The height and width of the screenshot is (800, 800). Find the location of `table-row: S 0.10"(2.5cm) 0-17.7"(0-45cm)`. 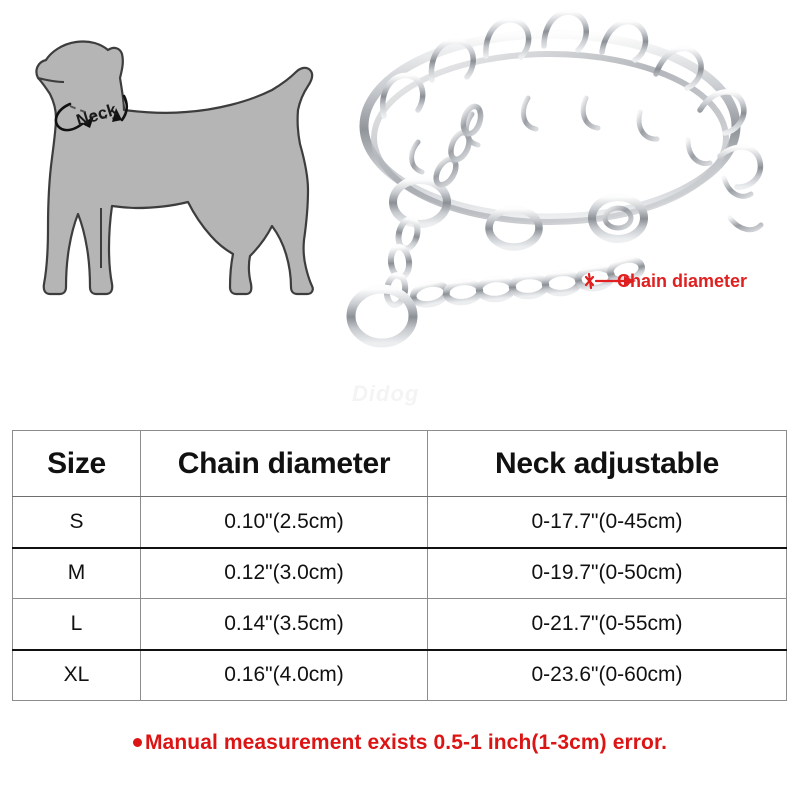

table-row: S 0.10"(2.5cm) 0-17.7"(0-45cm) is located at coordinates (399, 522).